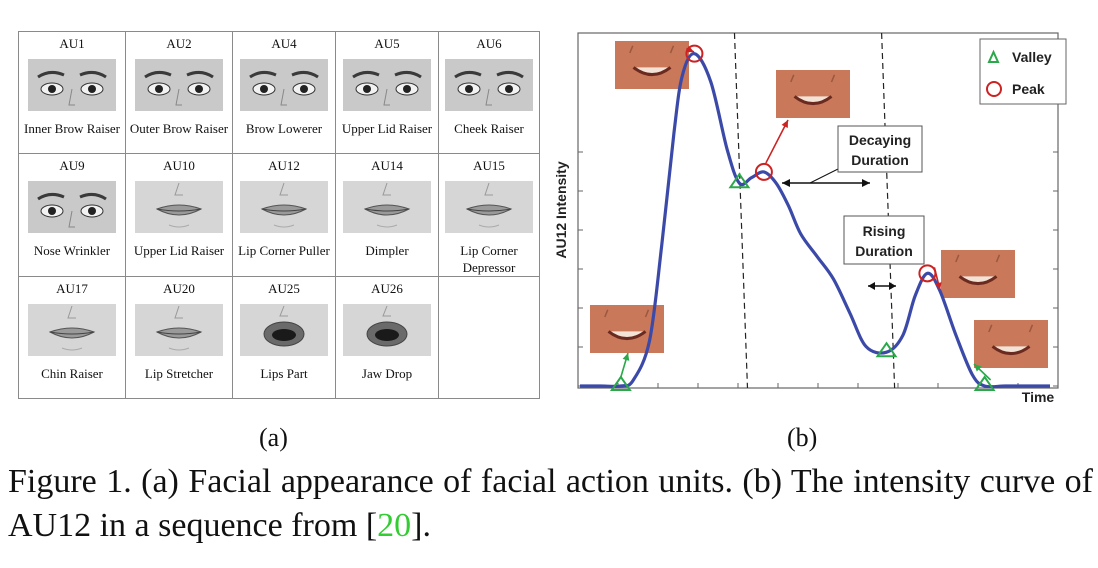  I want to click on au-code: AU4, so click(284, 43).